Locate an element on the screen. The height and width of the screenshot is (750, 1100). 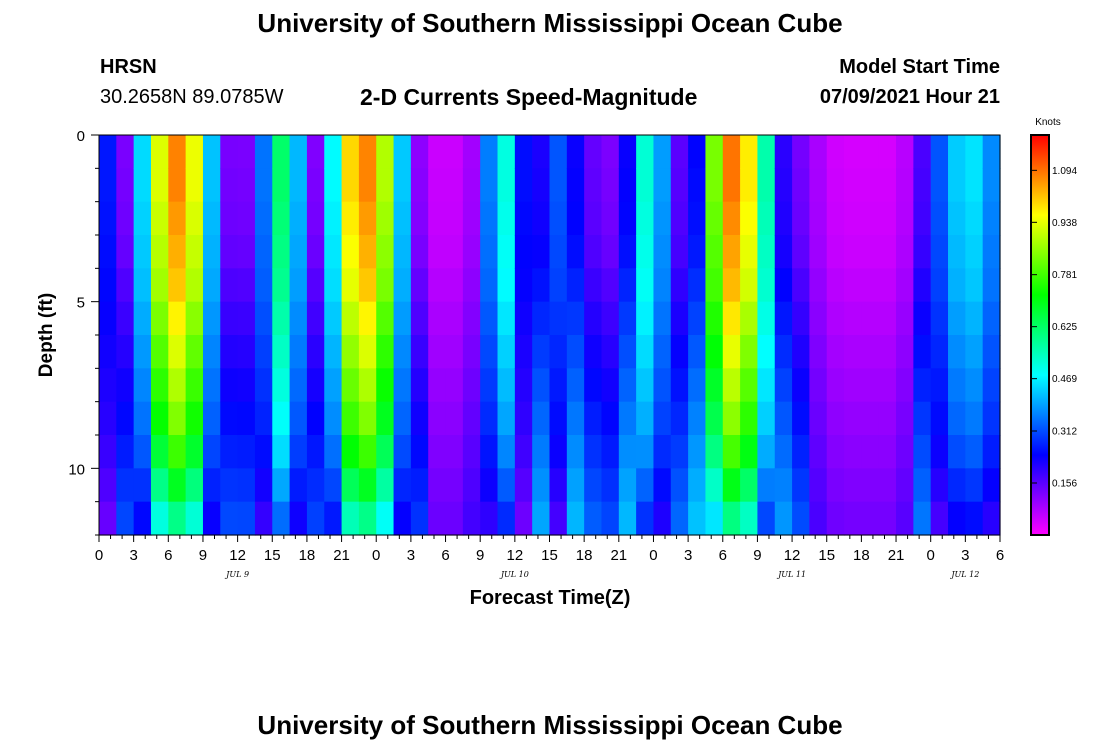
x-tick-label: 9 is located at coordinates (203, 555).